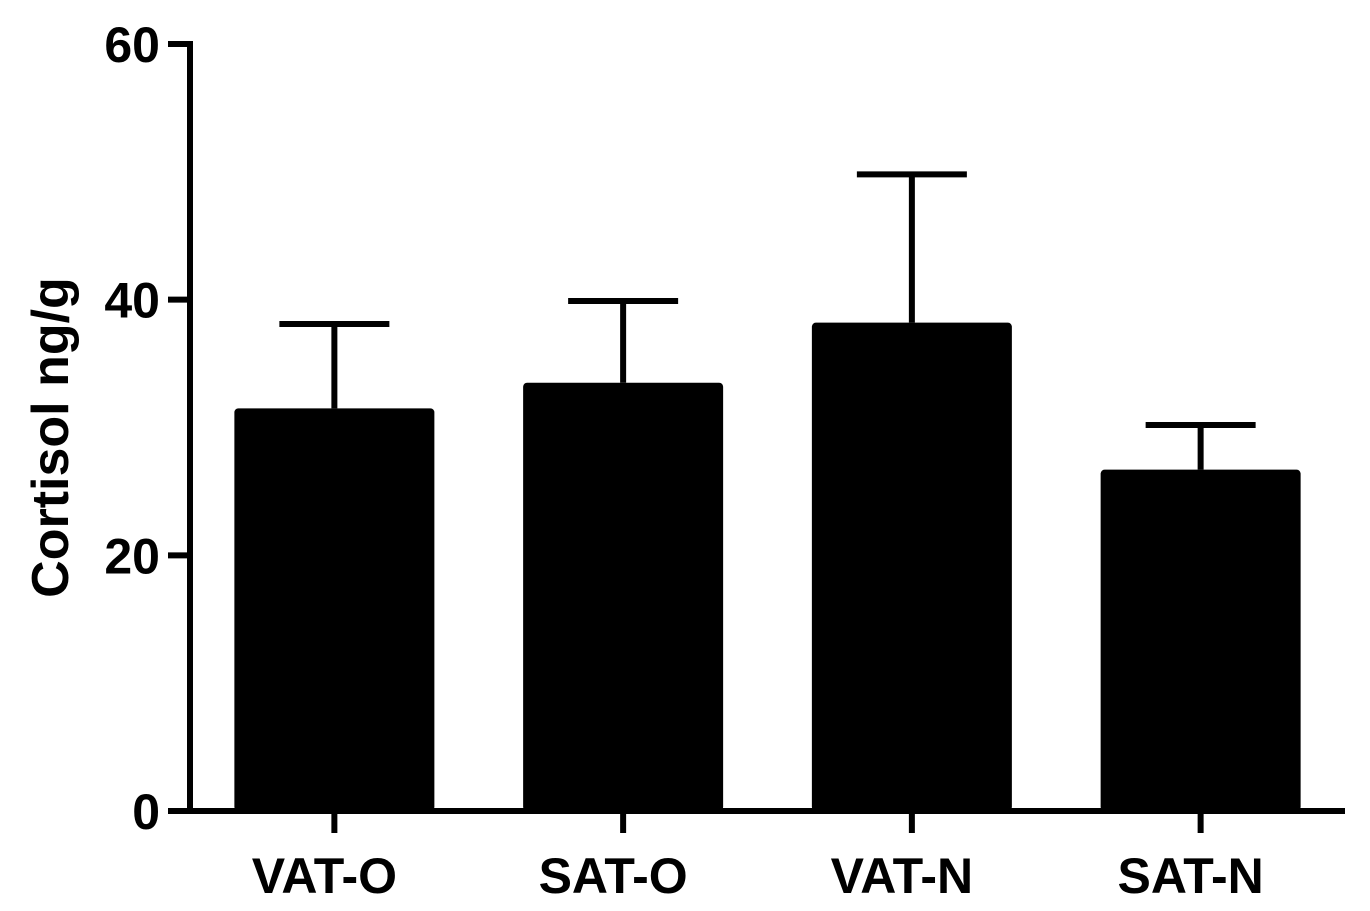  What do you see at coordinates (51, 437) in the screenshot?
I see `y-axis-title: Cortisol ng/g` at bounding box center [51, 437].